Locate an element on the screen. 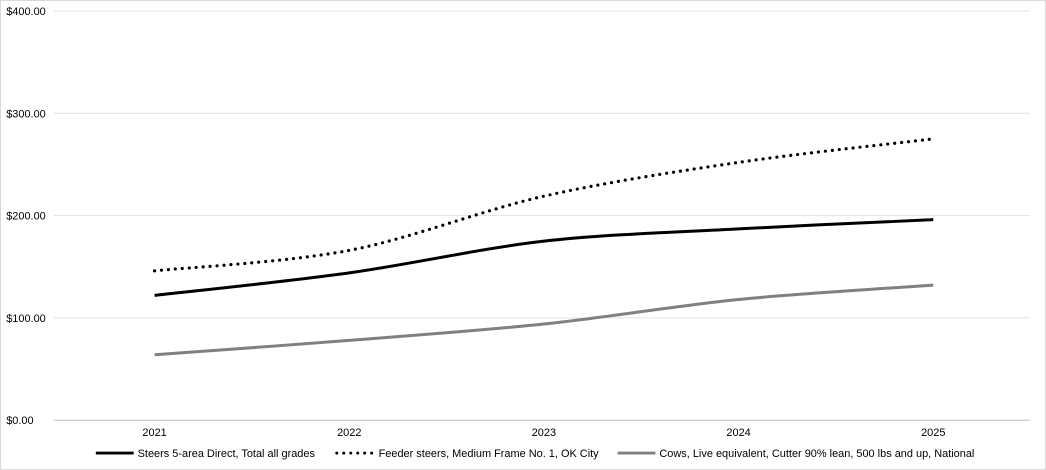 Image resolution: width=1046 pixels, height=470 pixels. y-tick-label: $100.00 is located at coordinates (26, 319).